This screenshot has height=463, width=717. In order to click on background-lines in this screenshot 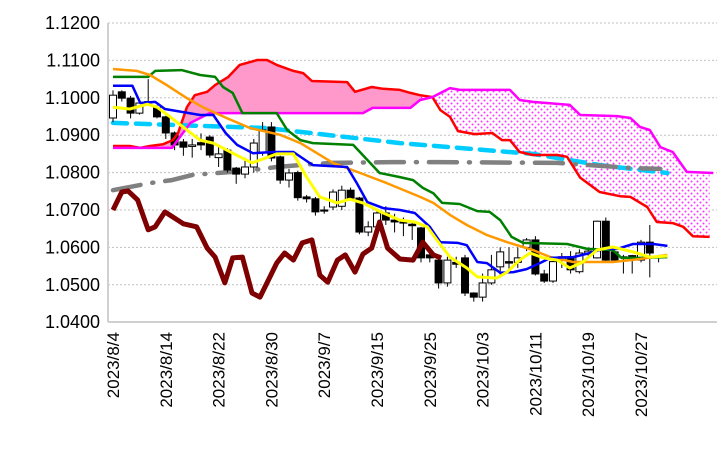, I will do `click(390, 156)`.